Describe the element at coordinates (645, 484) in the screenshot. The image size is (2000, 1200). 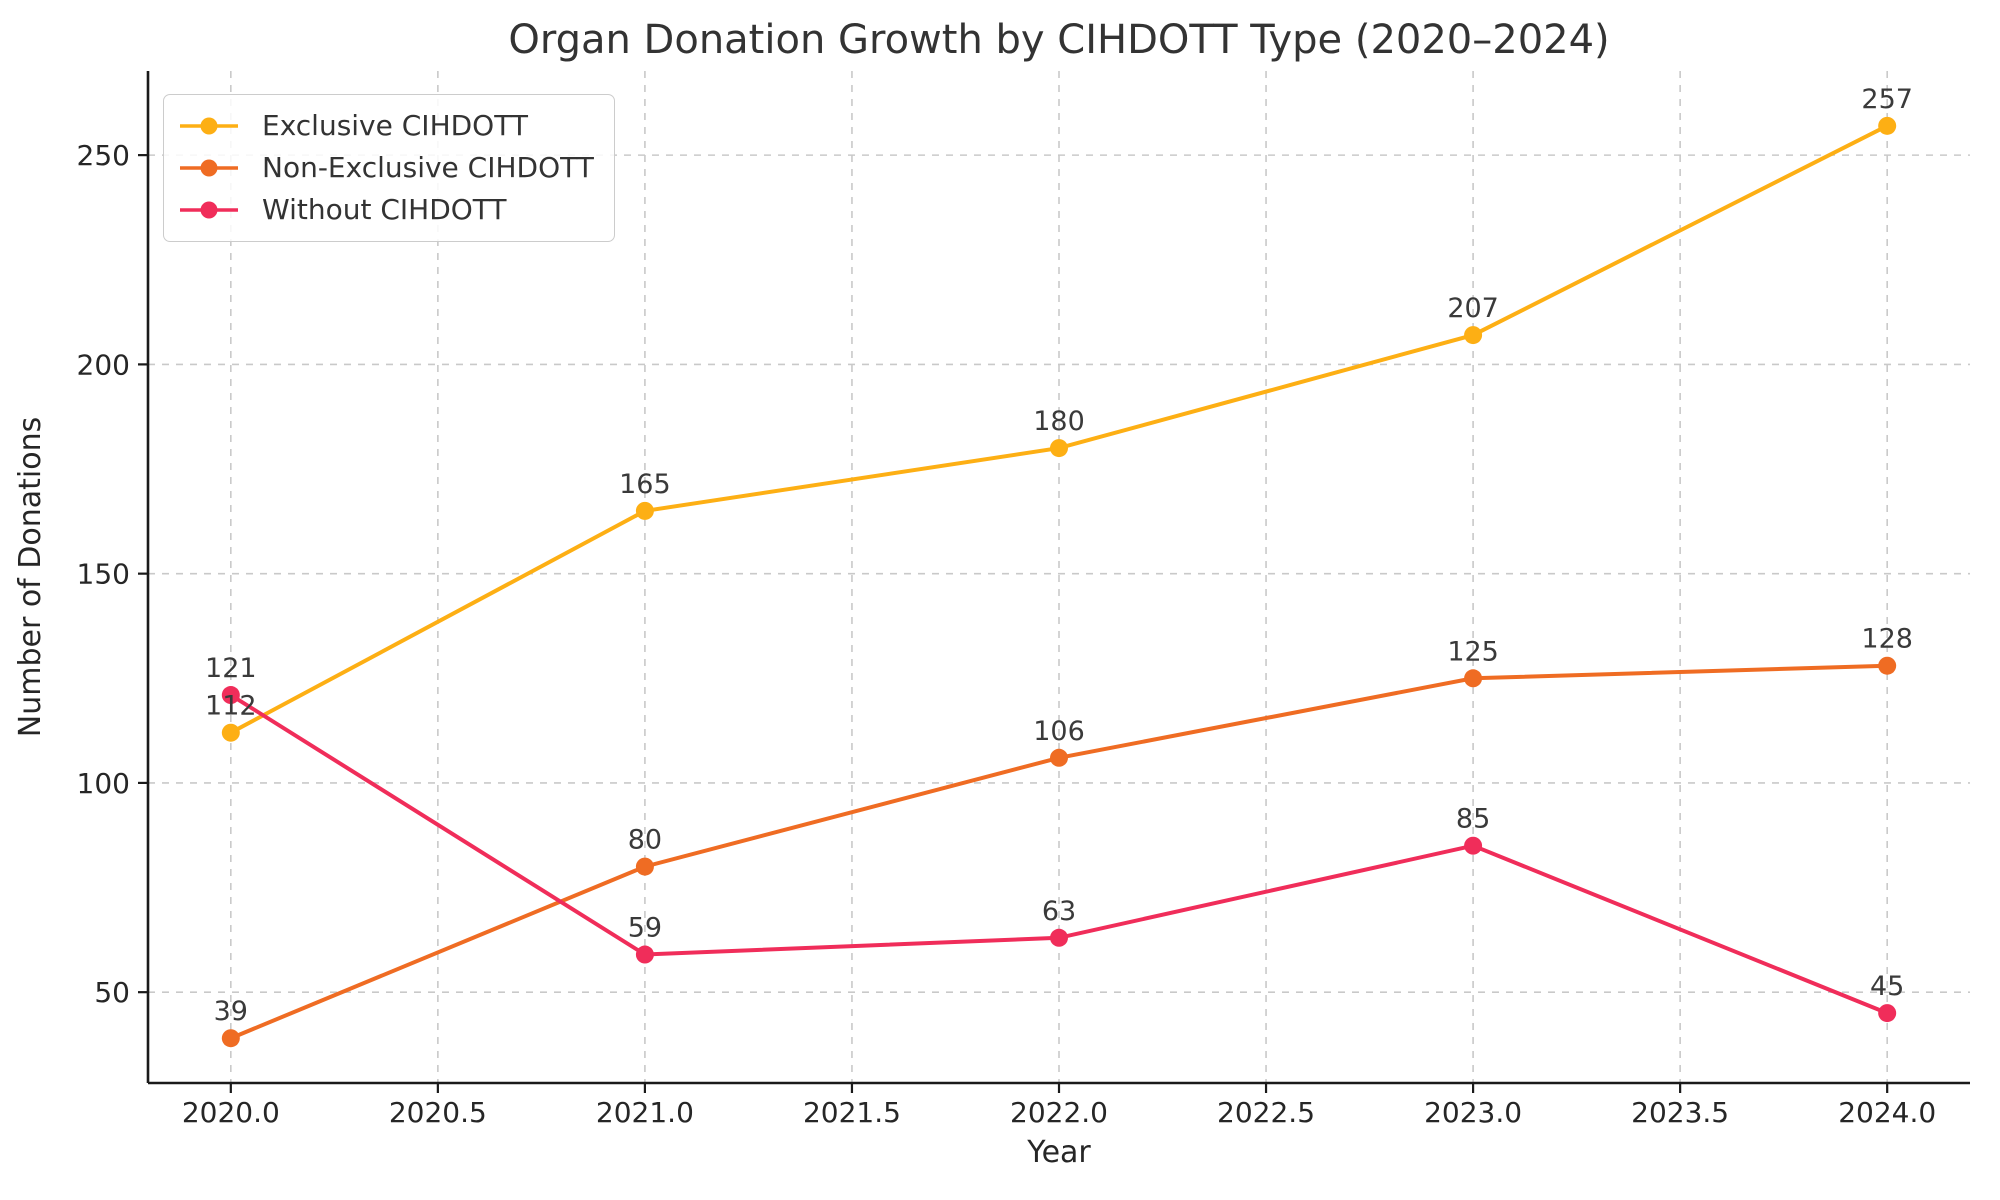
I see `data-point-label: 165` at that location.